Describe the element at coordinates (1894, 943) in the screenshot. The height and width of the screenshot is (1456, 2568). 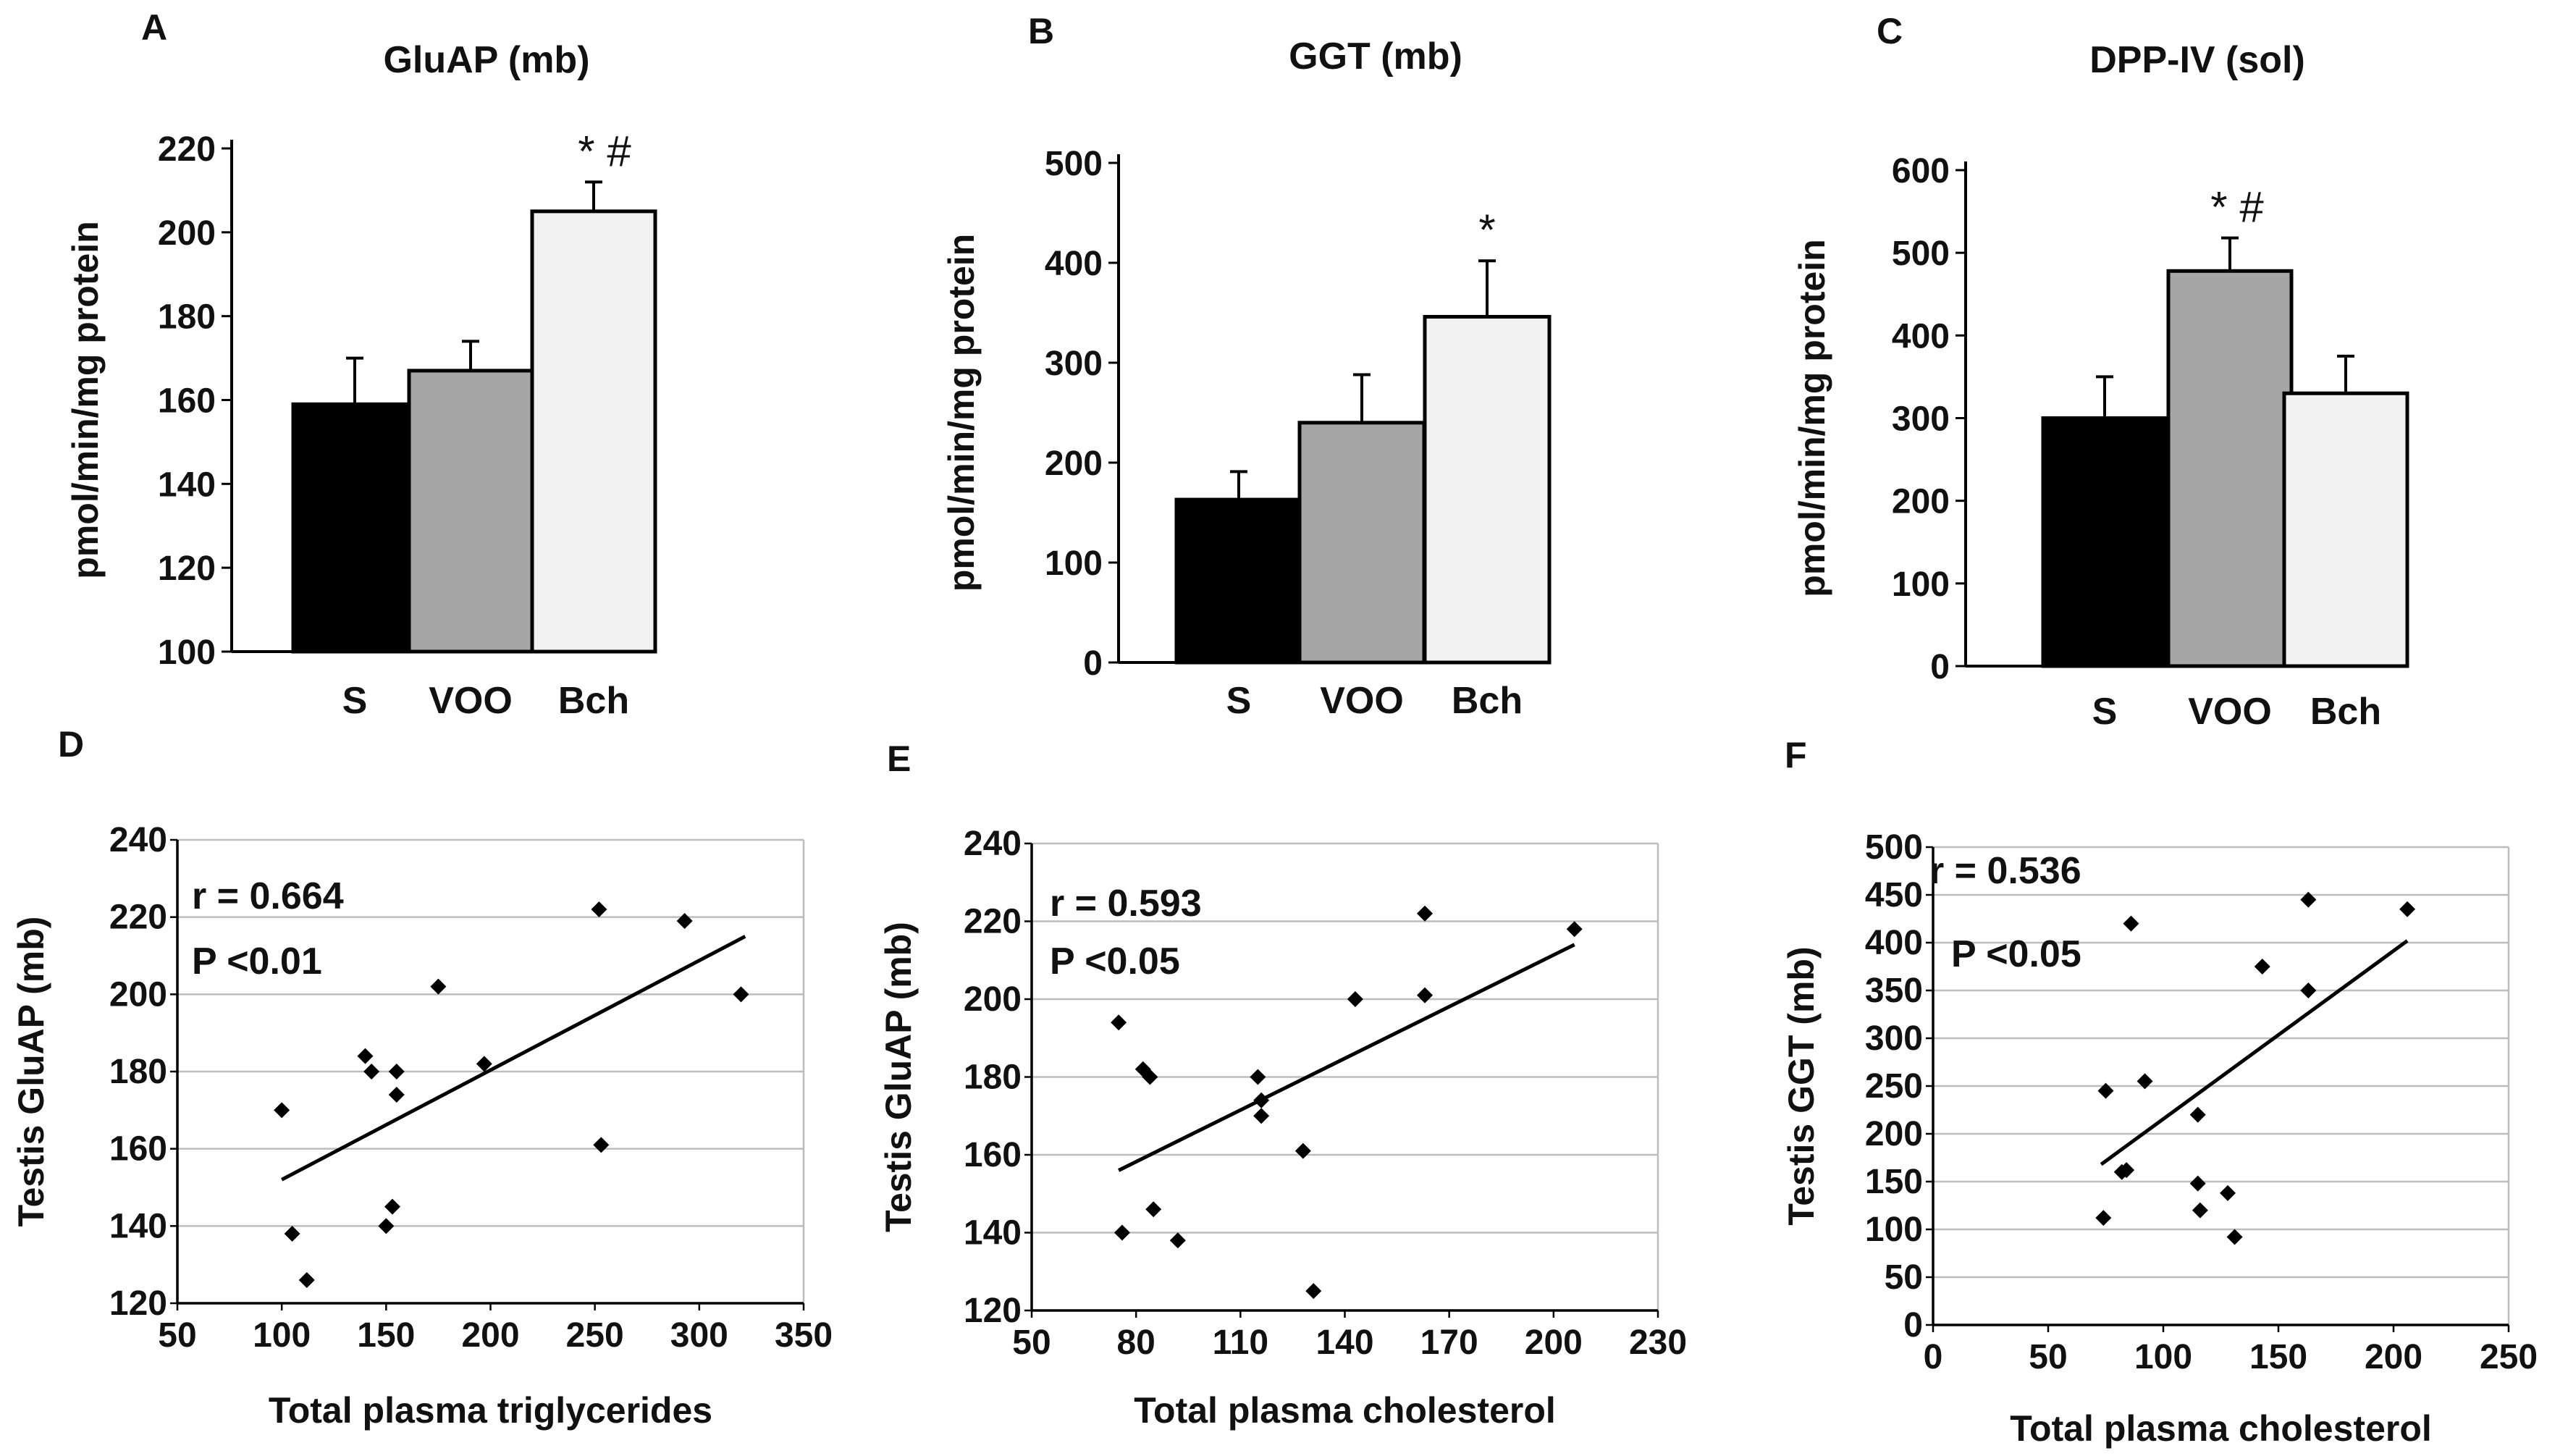
I see `y-tick-label: 400` at that location.